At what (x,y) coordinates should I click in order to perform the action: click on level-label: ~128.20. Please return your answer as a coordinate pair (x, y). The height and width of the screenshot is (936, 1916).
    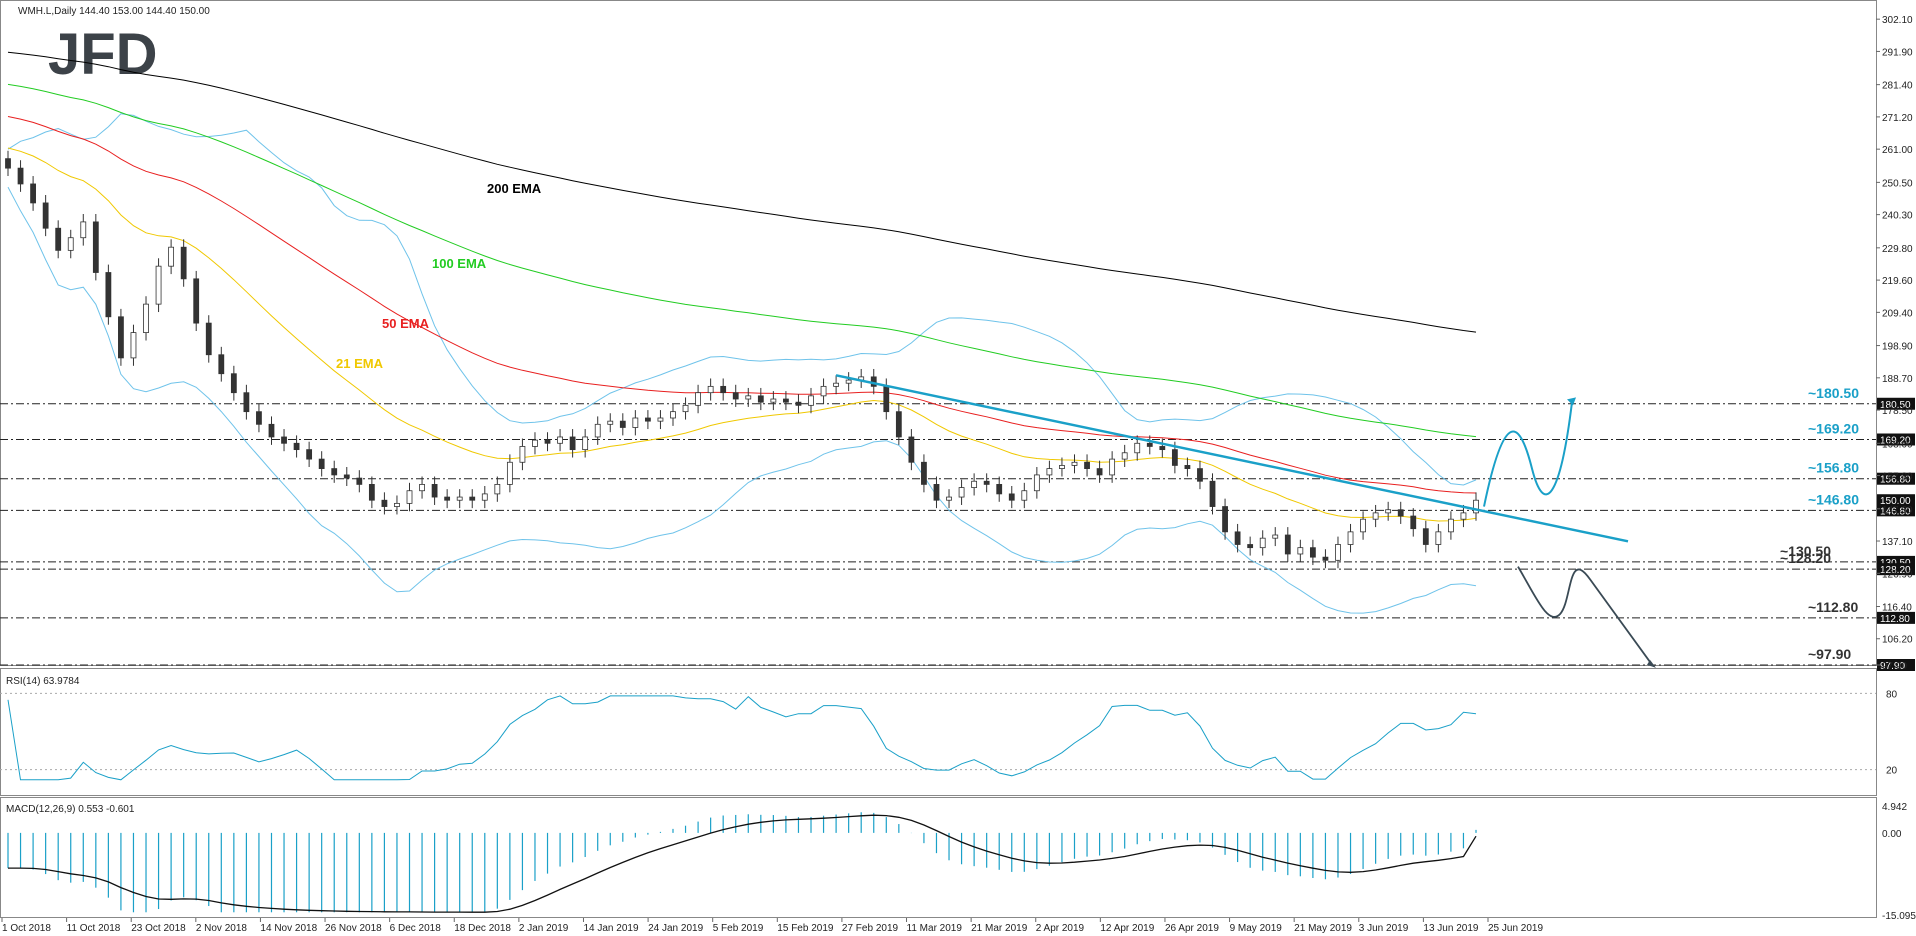
    Looking at the image, I should click on (1805, 558).